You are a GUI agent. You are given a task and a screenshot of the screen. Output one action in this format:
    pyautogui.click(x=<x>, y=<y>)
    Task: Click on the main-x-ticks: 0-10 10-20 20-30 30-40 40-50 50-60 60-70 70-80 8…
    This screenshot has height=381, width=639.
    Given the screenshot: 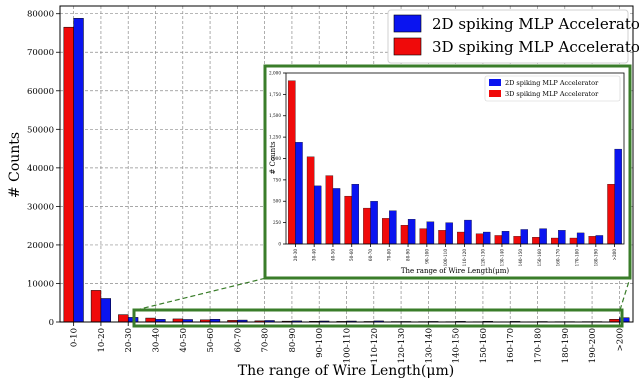 What is the action you would take?
    pyautogui.click(x=347, y=342)
    